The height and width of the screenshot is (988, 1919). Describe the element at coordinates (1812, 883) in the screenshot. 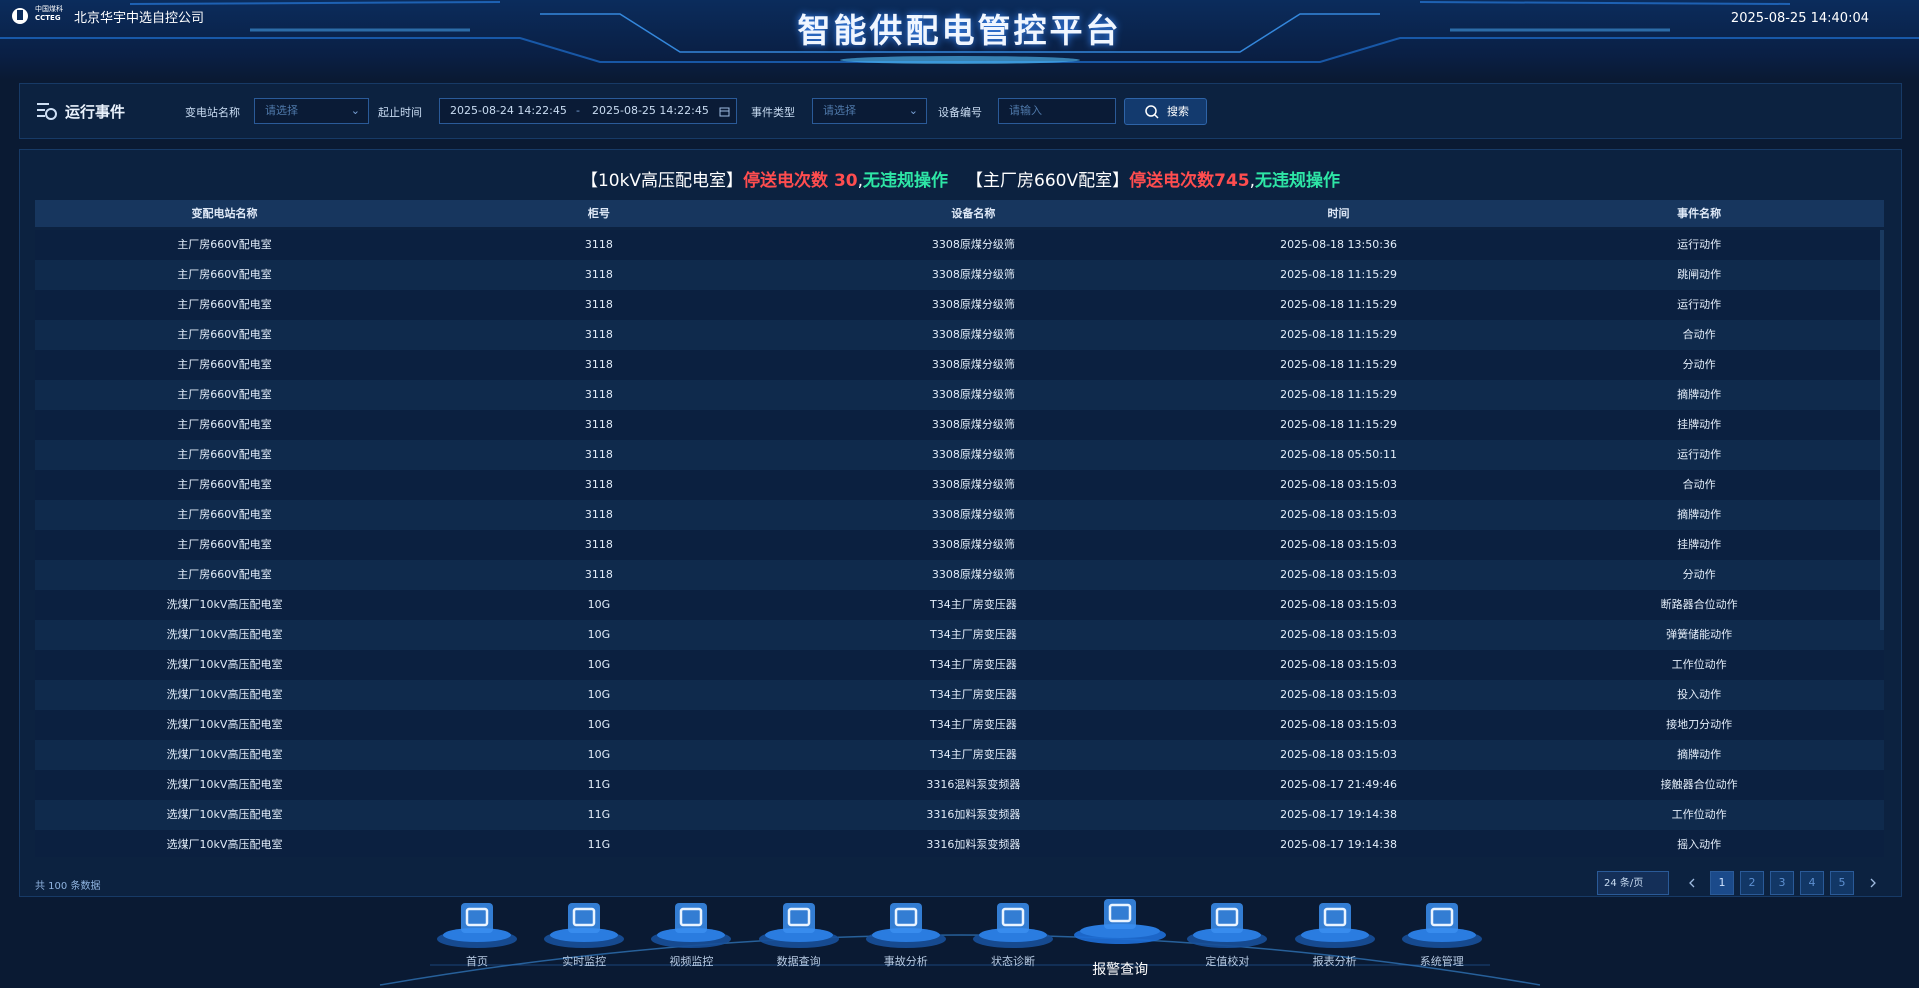

I see `page-button: 4` at that location.